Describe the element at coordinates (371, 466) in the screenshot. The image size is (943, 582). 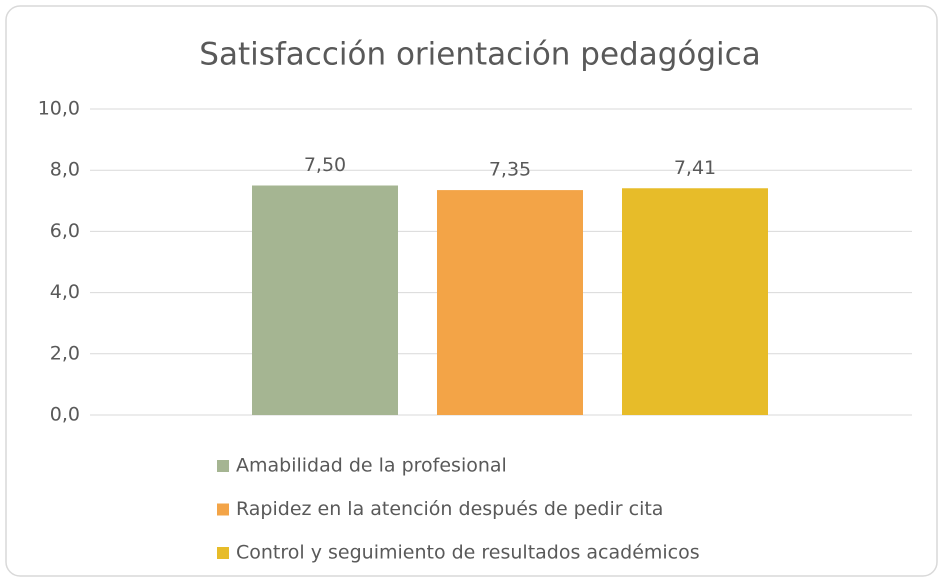
I see `legend-label: Amabilidad de la profesional` at that location.